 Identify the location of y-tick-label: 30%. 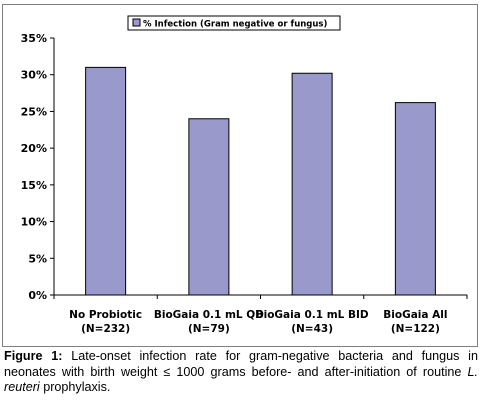
(34, 75).